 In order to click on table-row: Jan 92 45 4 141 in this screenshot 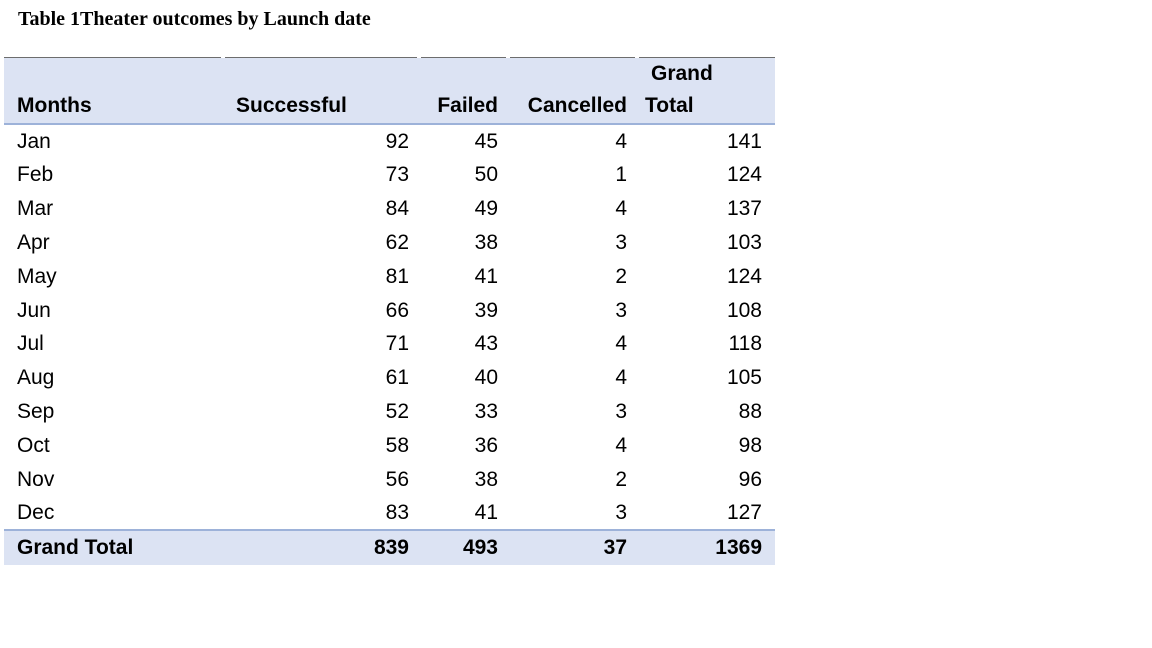, I will do `click(389, 141)`.